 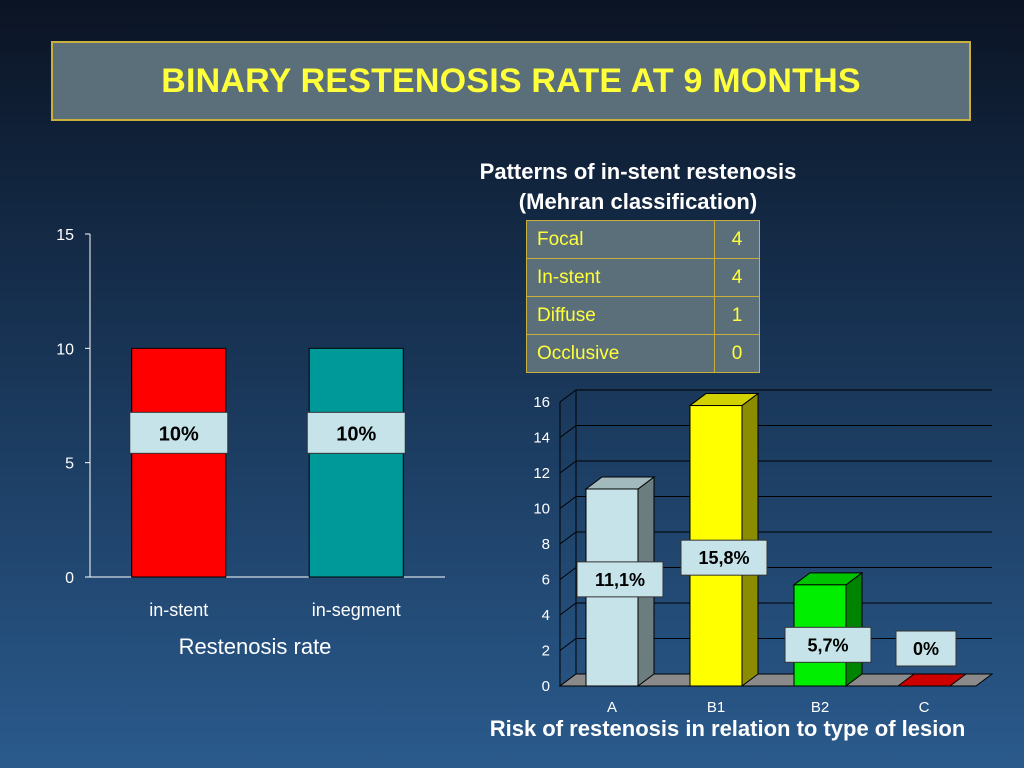 I want to click on pattern-table: Focal 4 In-stent 4 Diffuse 1 Occlusive 0, so click(x=643, y=296).